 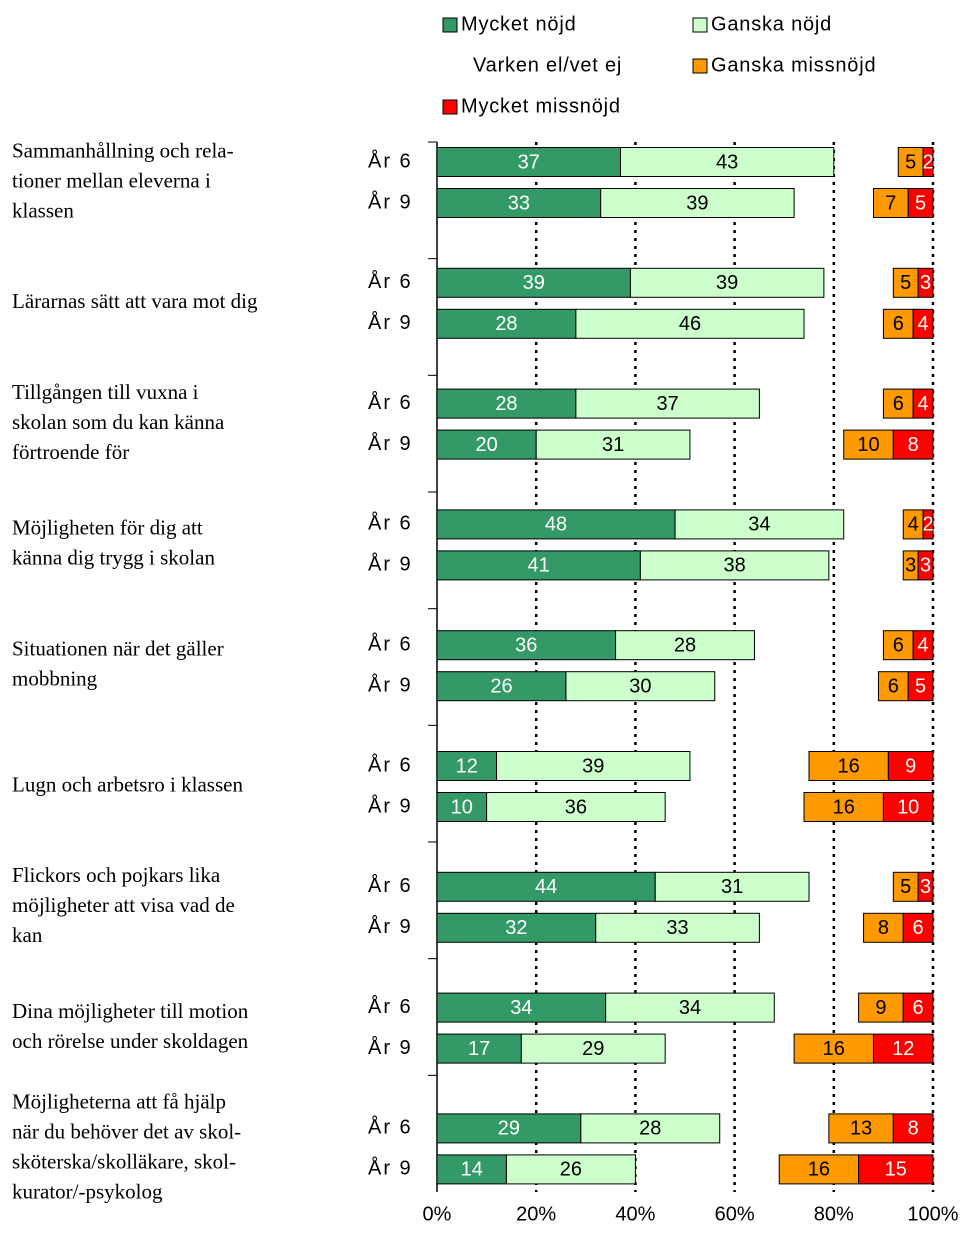 What do you see at coordinates (932, 1214) in the screenshot?
I see `x-tick-label: 100%` at bounding box center [932, 1214].